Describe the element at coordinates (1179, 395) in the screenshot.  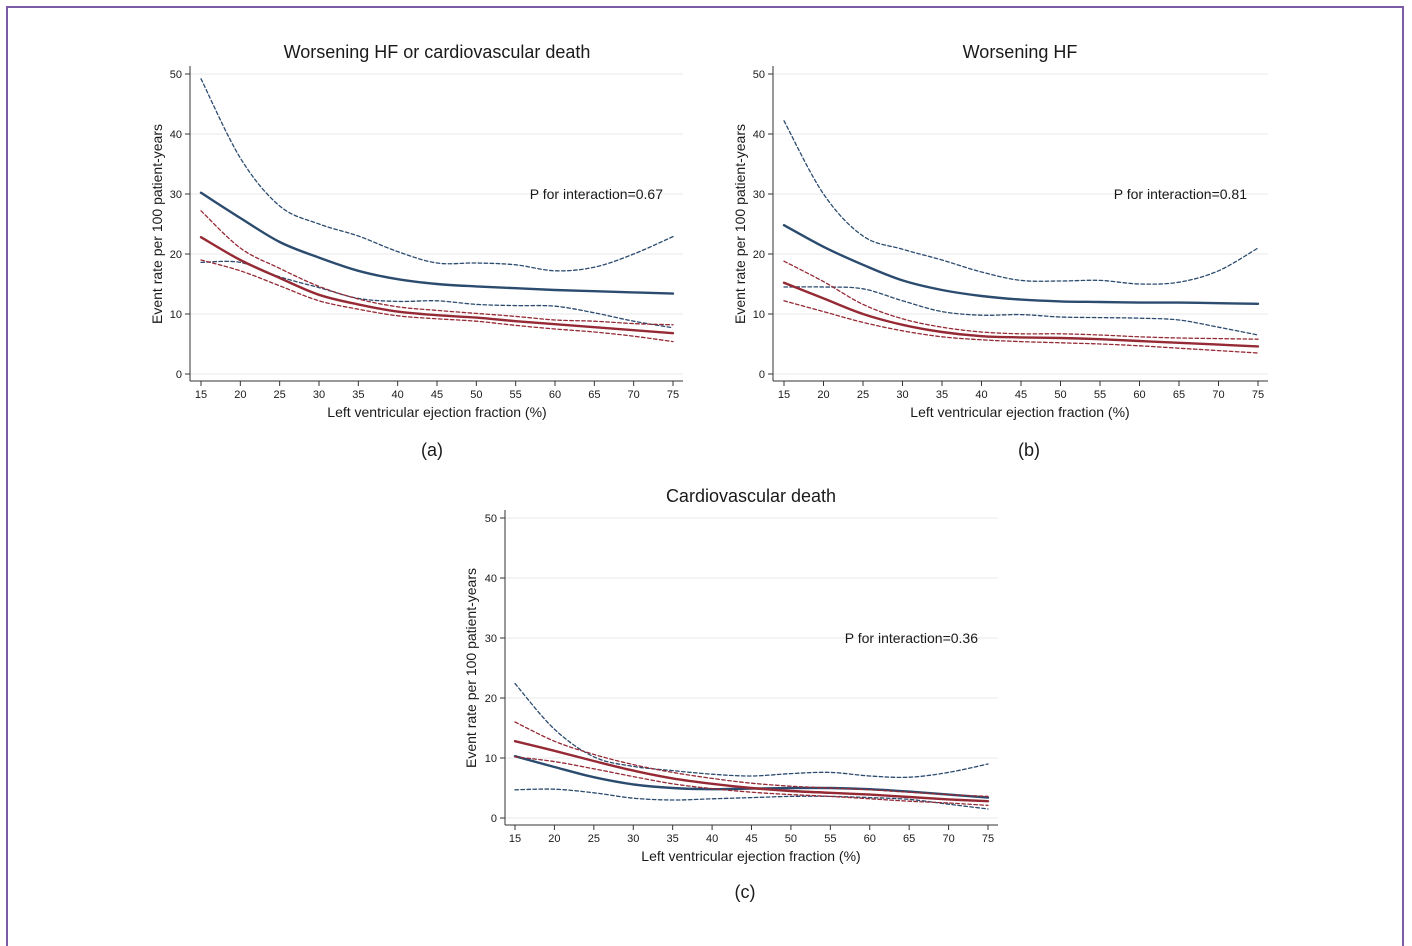
I see `panel-b-x-tick-label: 65` at that location.